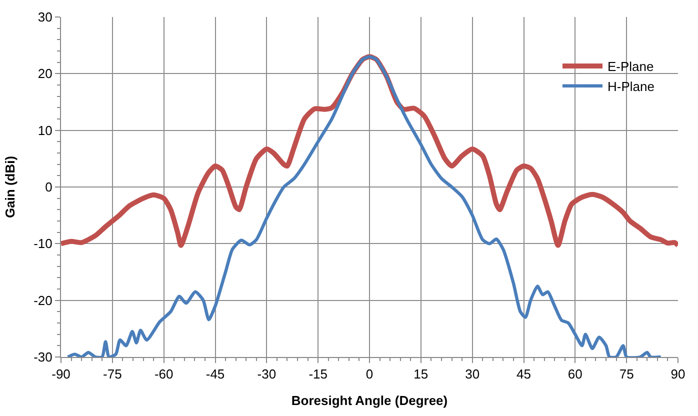  Describe the element at coordinates (678, 374) in the screenshot. I see `x-tick-label: 90` at that location.